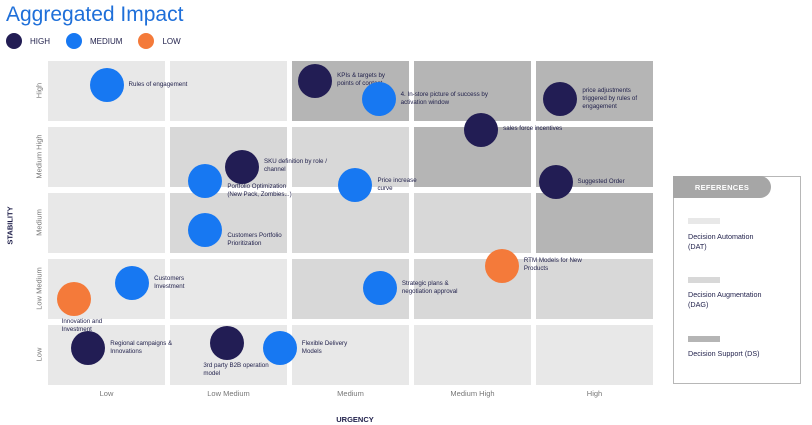 This screenshot has height=425, width=812. What do you see at coordinates (254, 239) in the screenshot?
I see `impact-bubble-label: Customers Portfolio Prioritization` at bounding box center [254, 239].